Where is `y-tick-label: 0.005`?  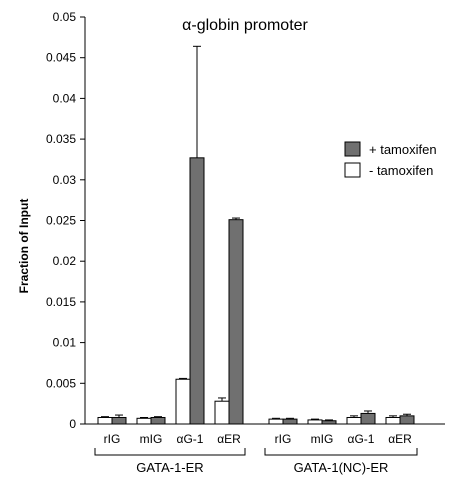 y-tick-label: 0.005 is located at coordinates (61, 383).